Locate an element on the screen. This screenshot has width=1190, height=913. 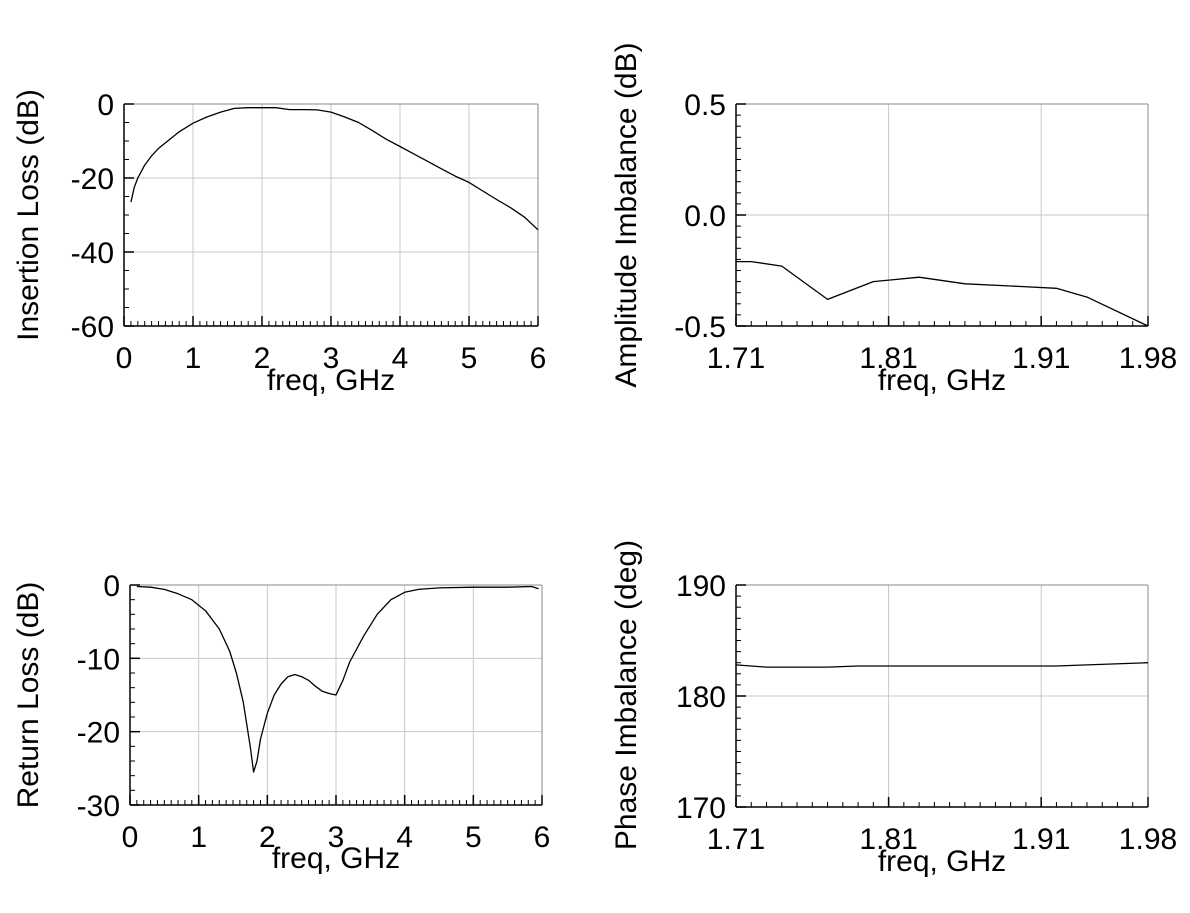
y-tick-label: -60 is located at coordinates (92, 327).